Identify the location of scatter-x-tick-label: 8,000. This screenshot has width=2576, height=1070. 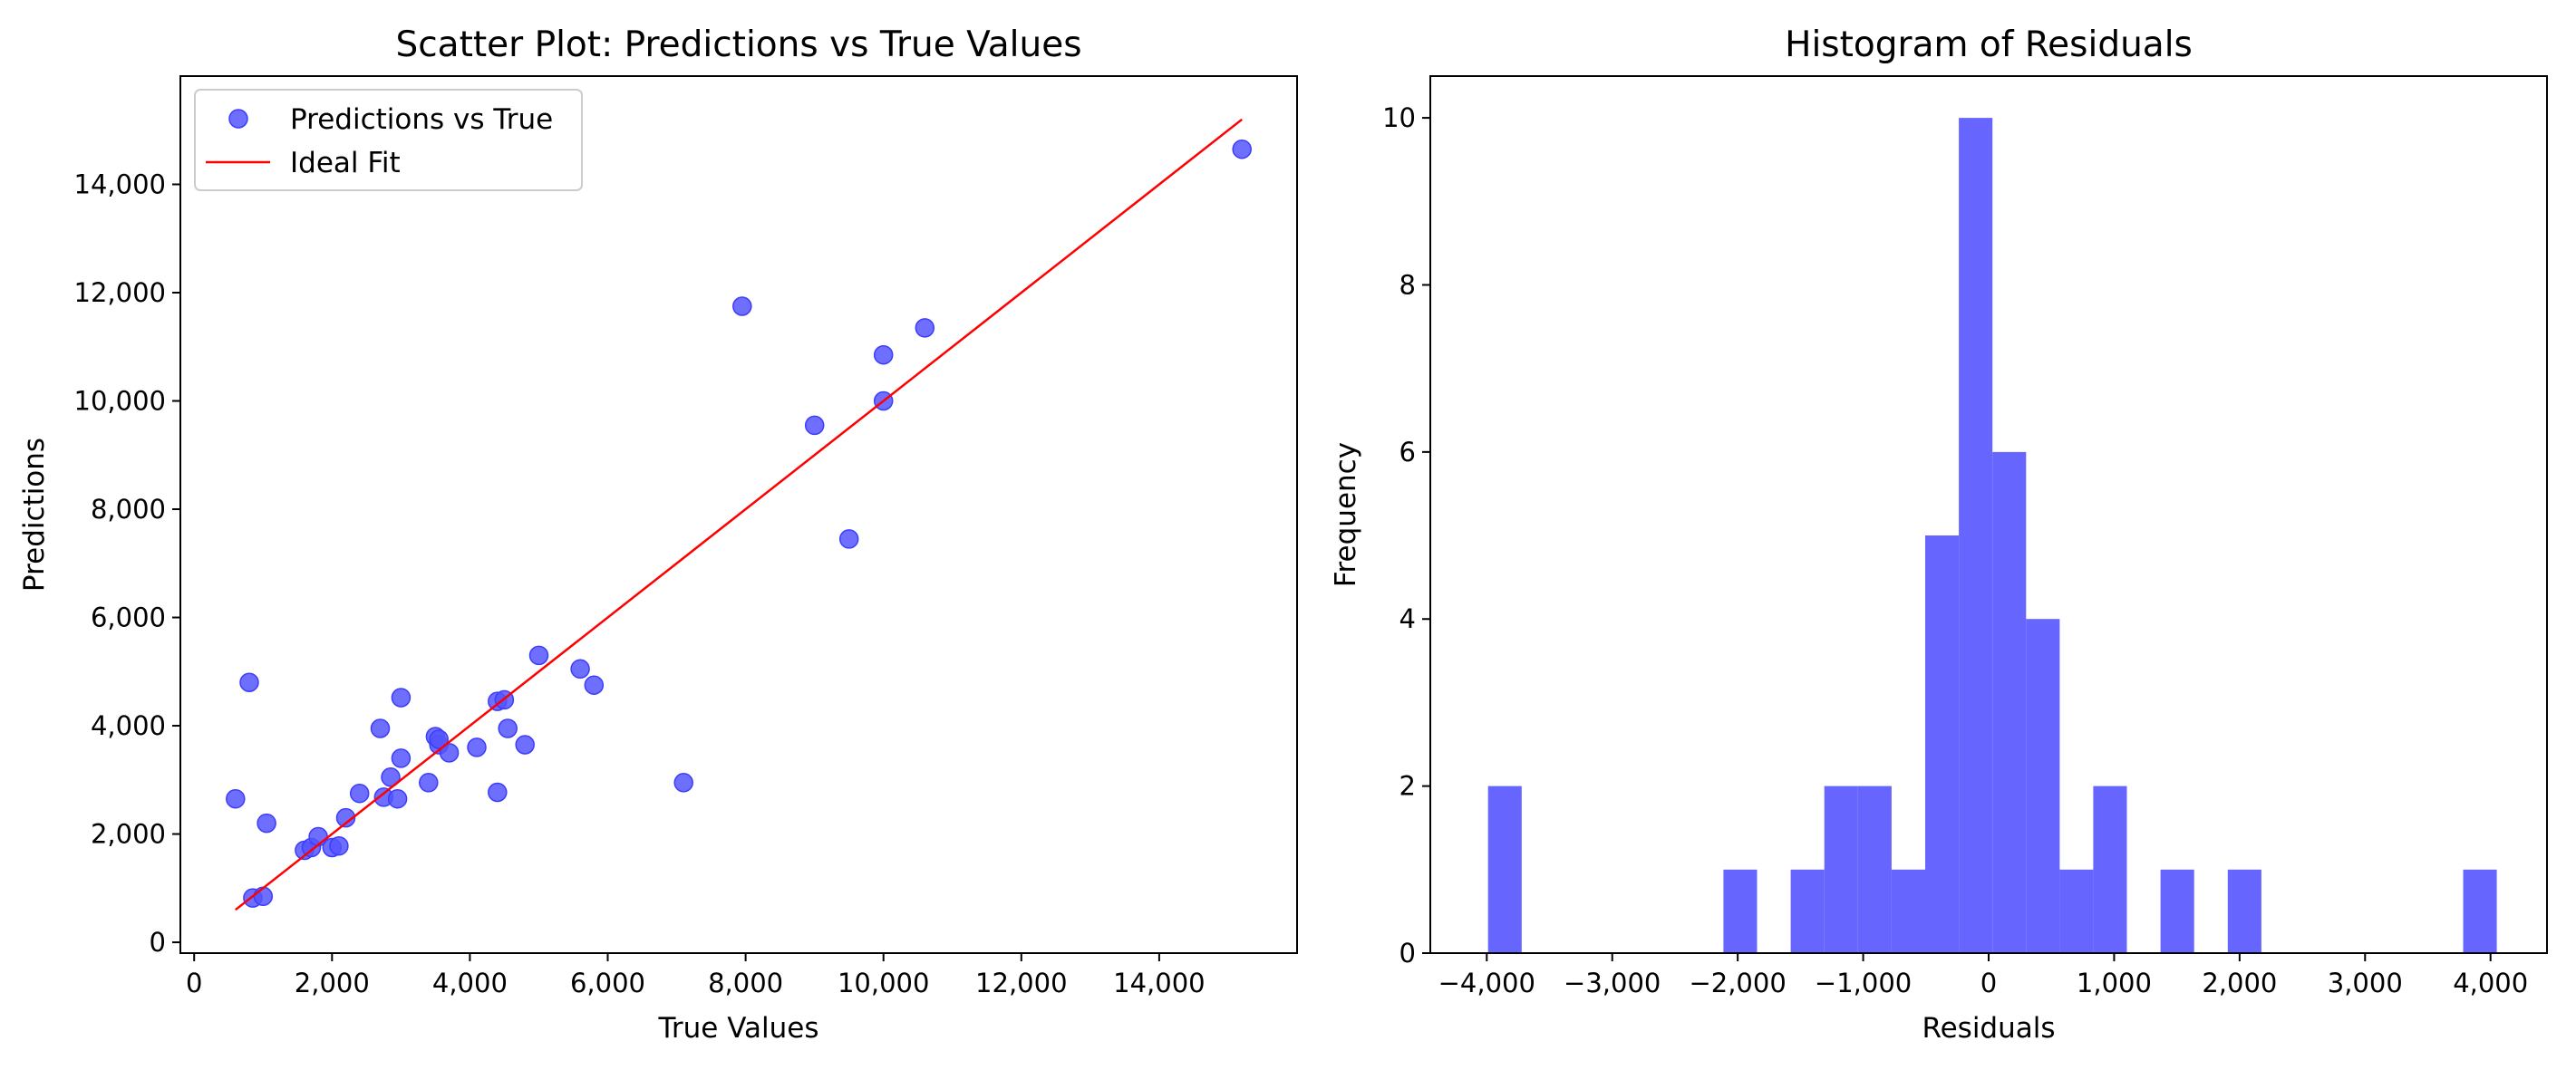
(745, 983).